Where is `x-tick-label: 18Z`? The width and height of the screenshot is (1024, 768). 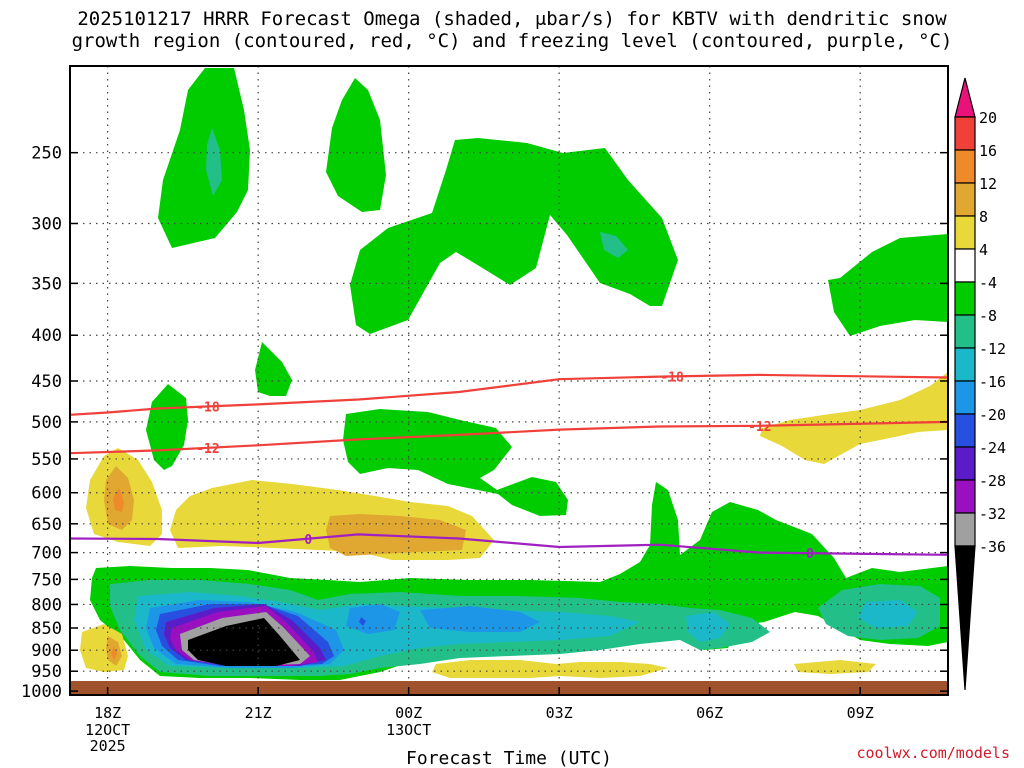 x-tick-label: 18Z is located at coordinates (107, 713).